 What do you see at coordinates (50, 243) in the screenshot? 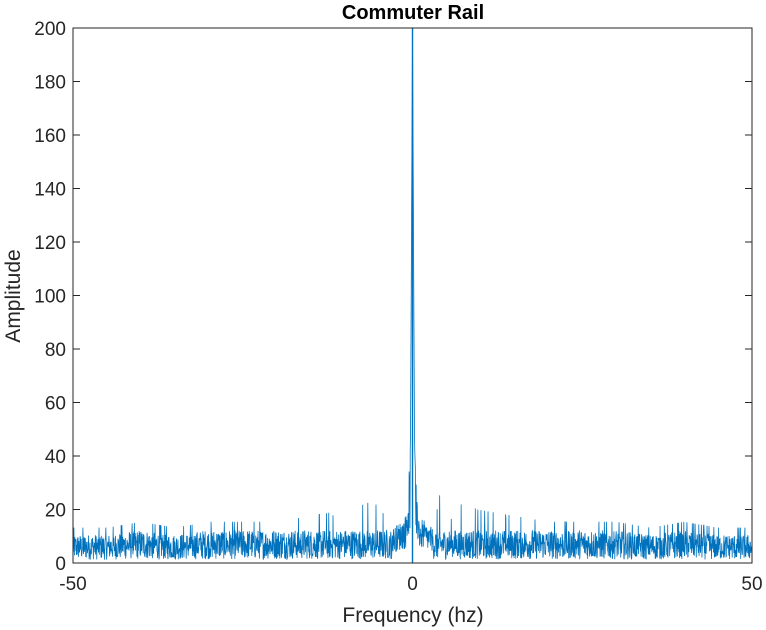
I see `y-tick-label: 120` at bounding box center [50, 243].